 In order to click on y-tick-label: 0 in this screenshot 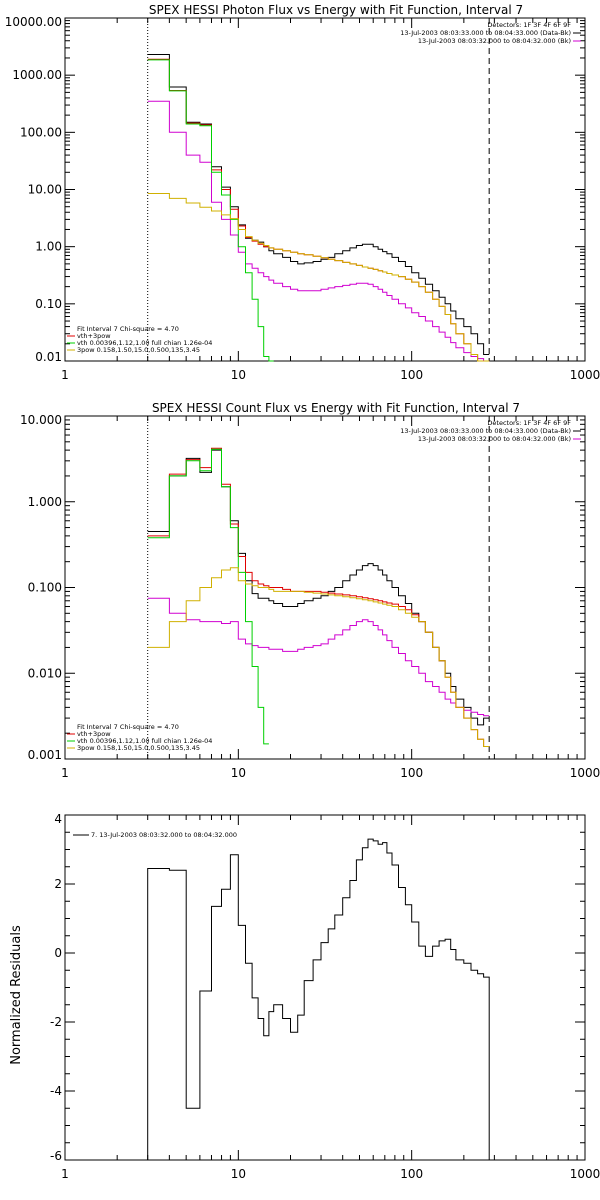, I will do `click(58, 953)`.